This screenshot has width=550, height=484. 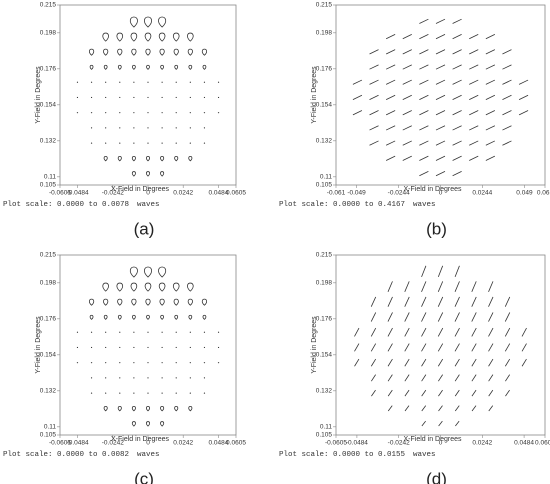 I want to click on x-tick-label: 0.061, so click(x=543, y=193).